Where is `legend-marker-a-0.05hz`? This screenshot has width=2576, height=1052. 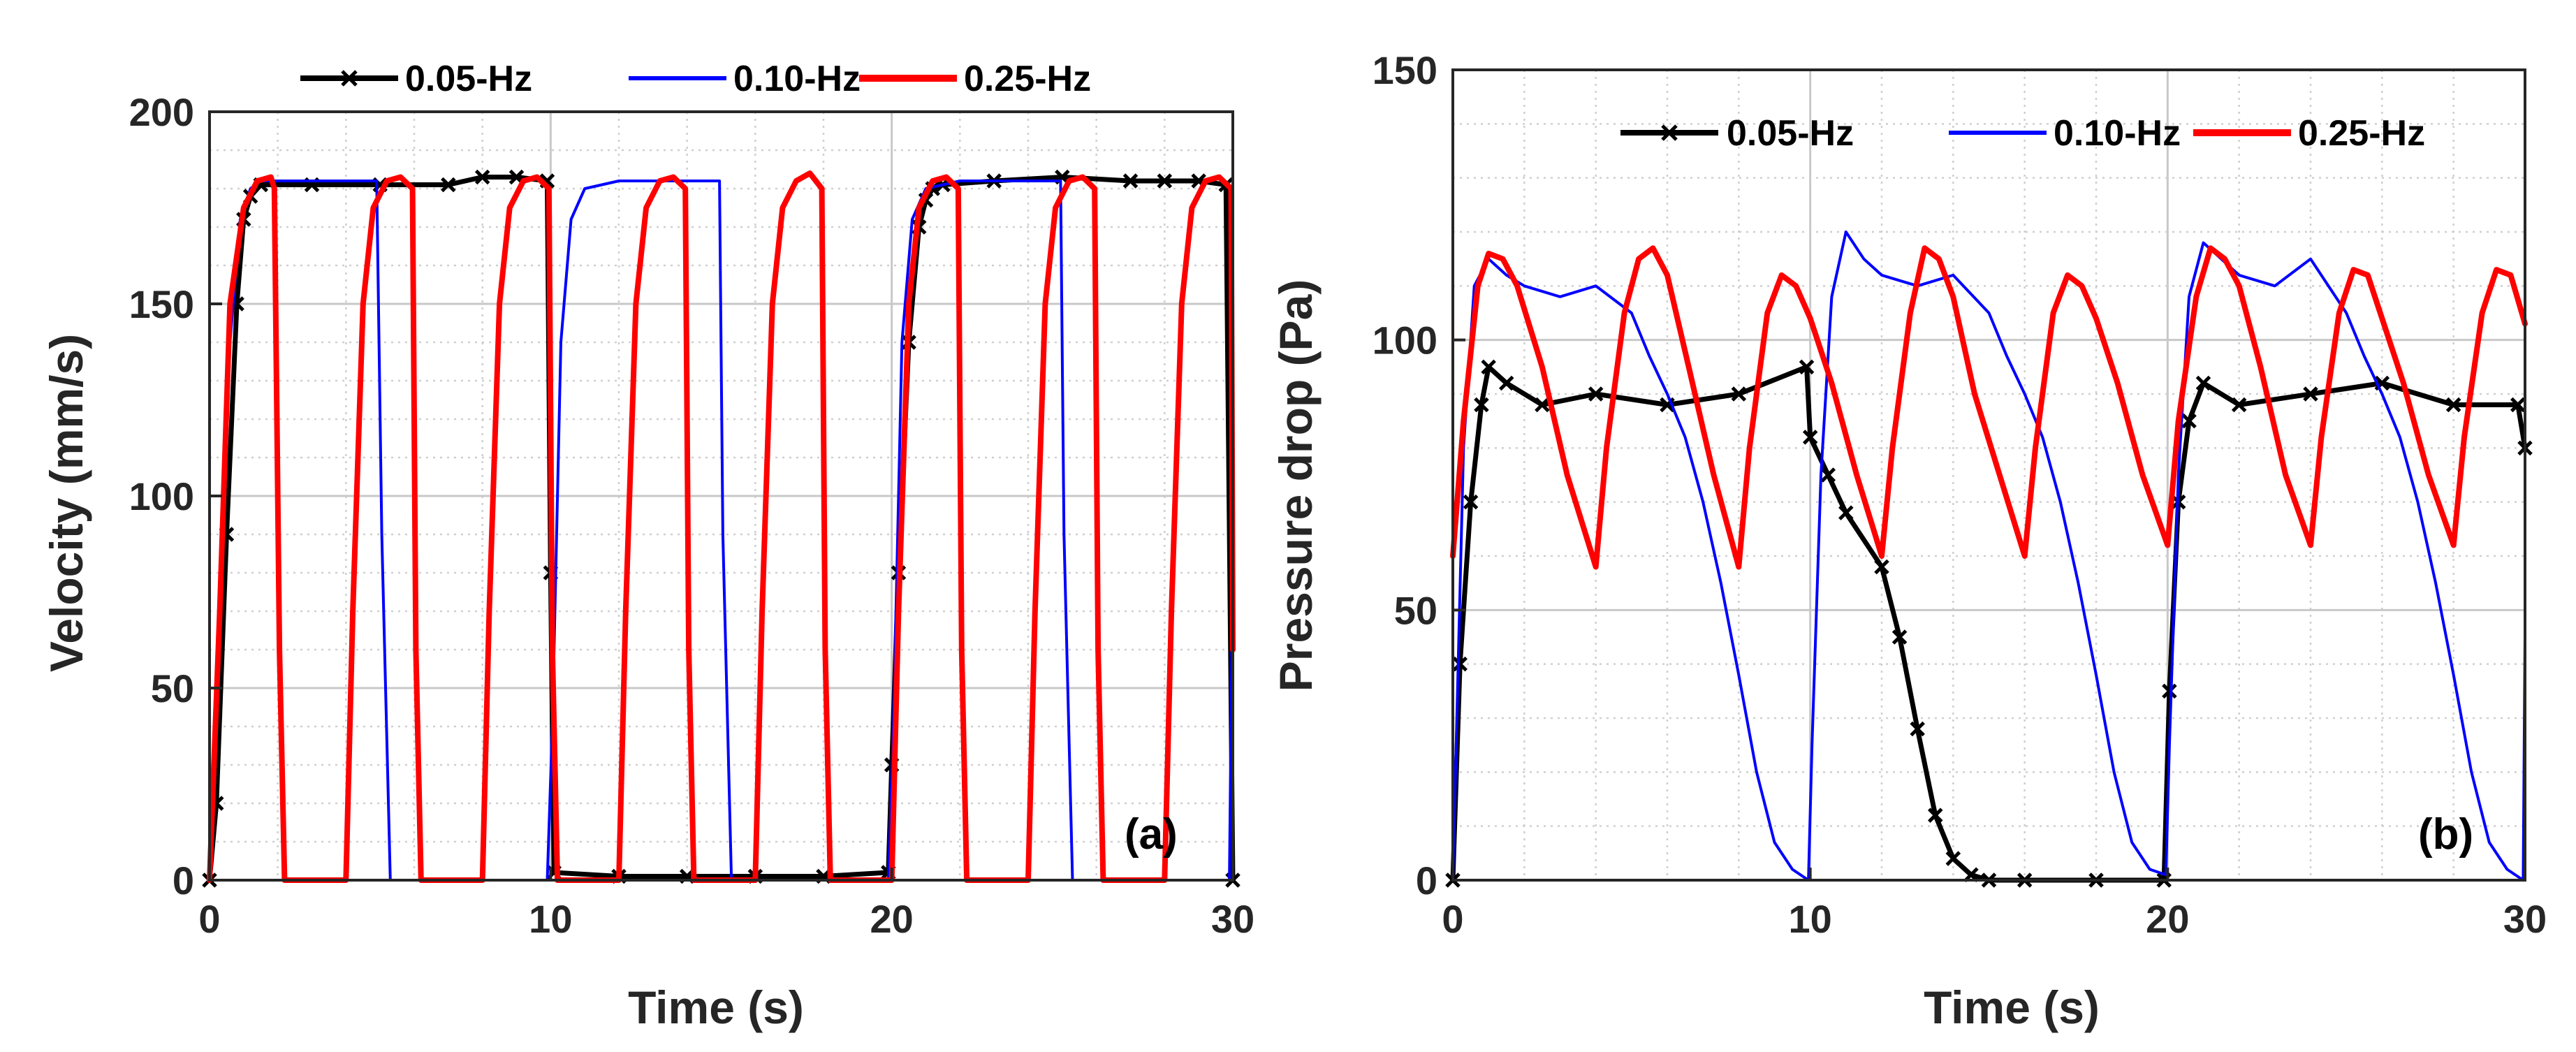 legend-marker-a-0.05hz is located at coordinates (349, 78).